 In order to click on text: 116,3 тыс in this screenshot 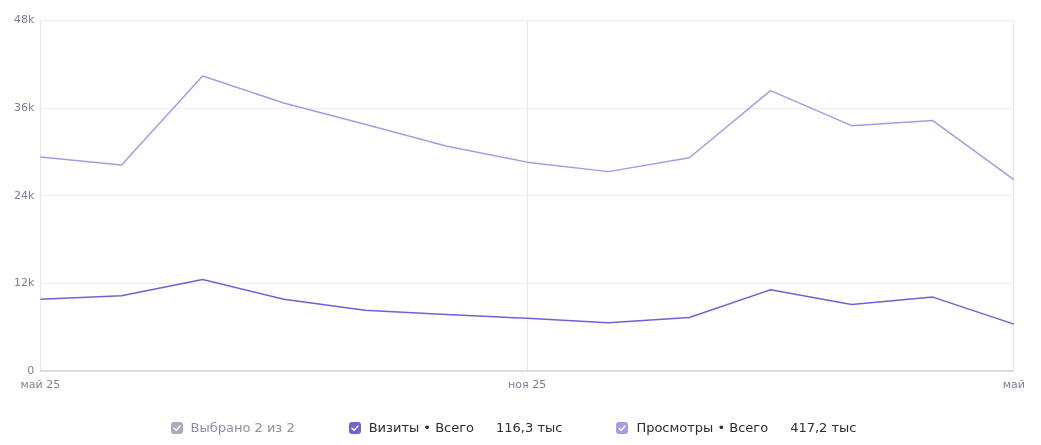, I will do `click(529, 427)`.